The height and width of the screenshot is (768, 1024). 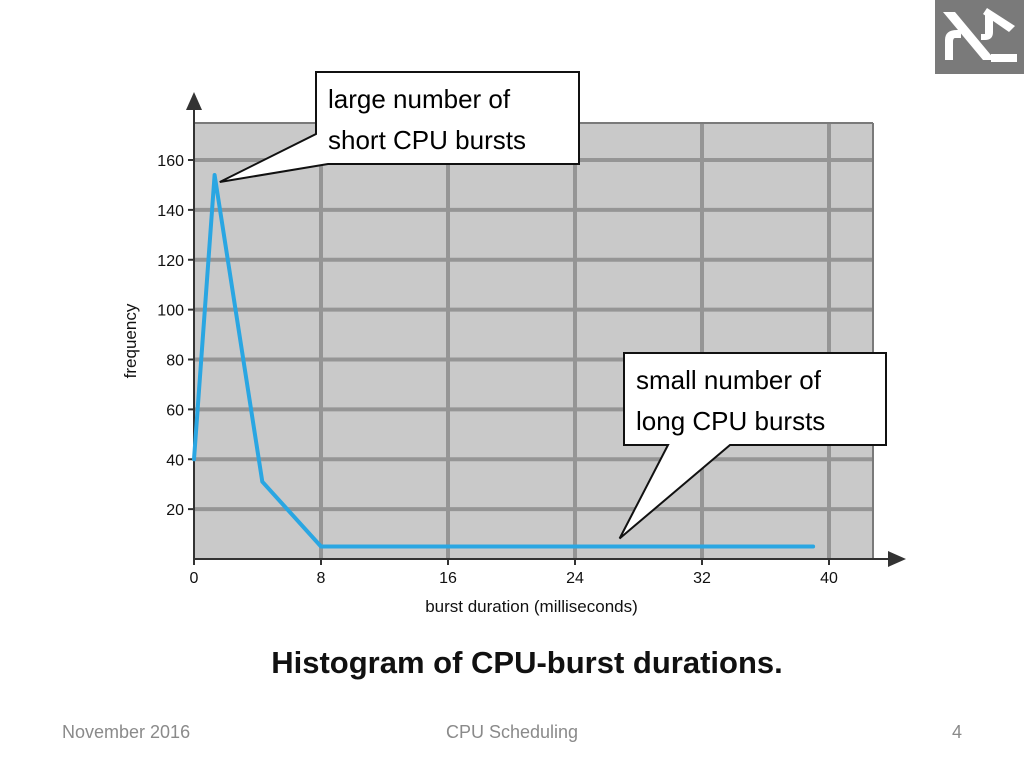 I want to click on callout-short-bursts-bubble, so click(x=399, y=127).